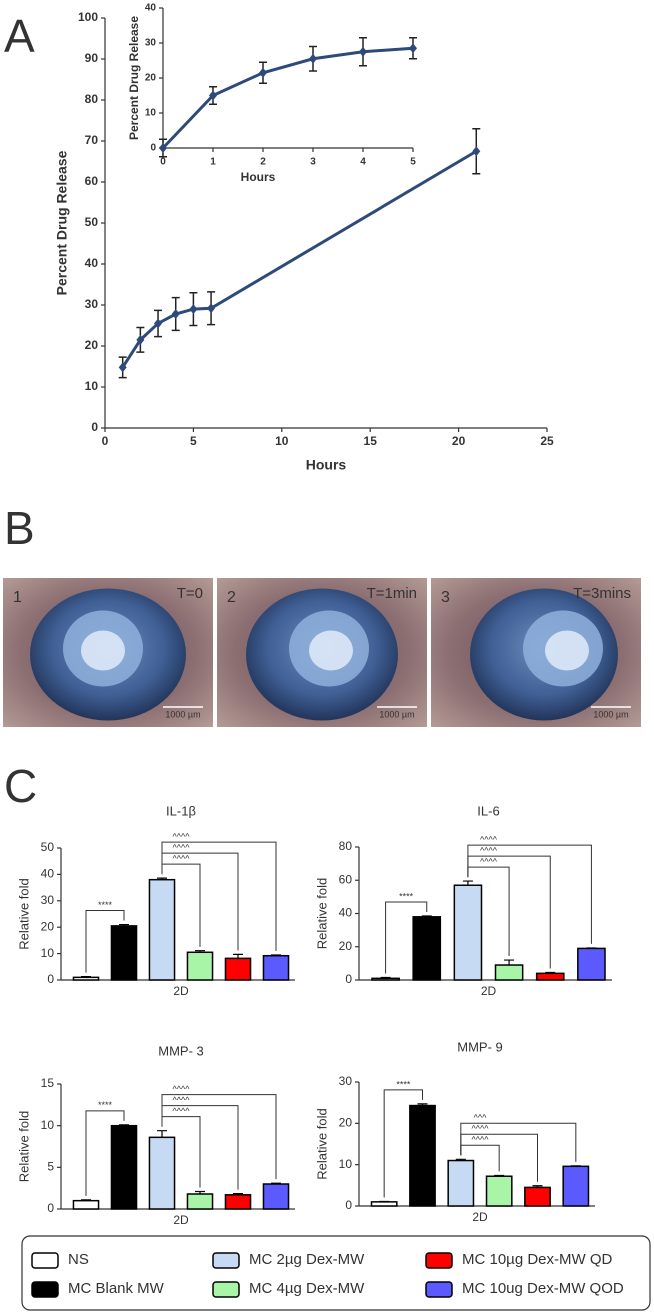  Describe the element at coordinates (403, 1084) in the screenshot. I see `significance-label: ****` at that location.